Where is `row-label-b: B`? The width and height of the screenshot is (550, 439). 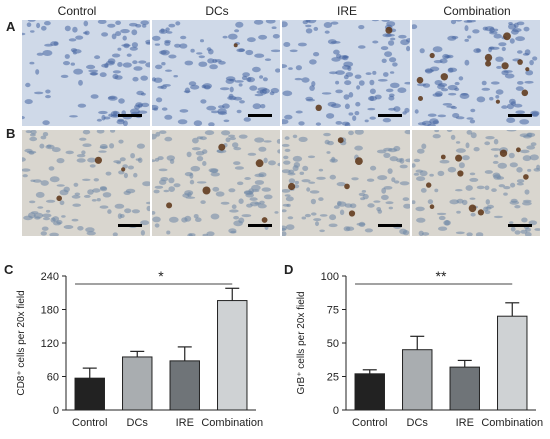 row-label-b: B is located at coordinates (11, 133).